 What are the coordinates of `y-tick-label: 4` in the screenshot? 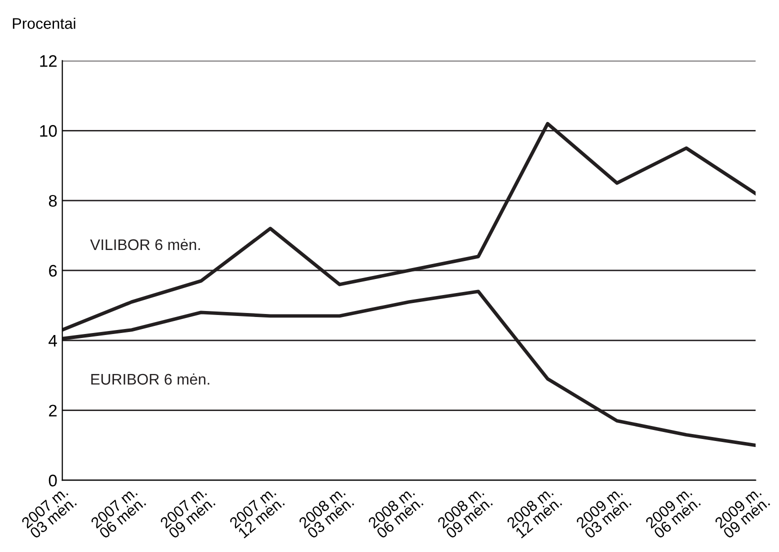 It's located at (52, 340).